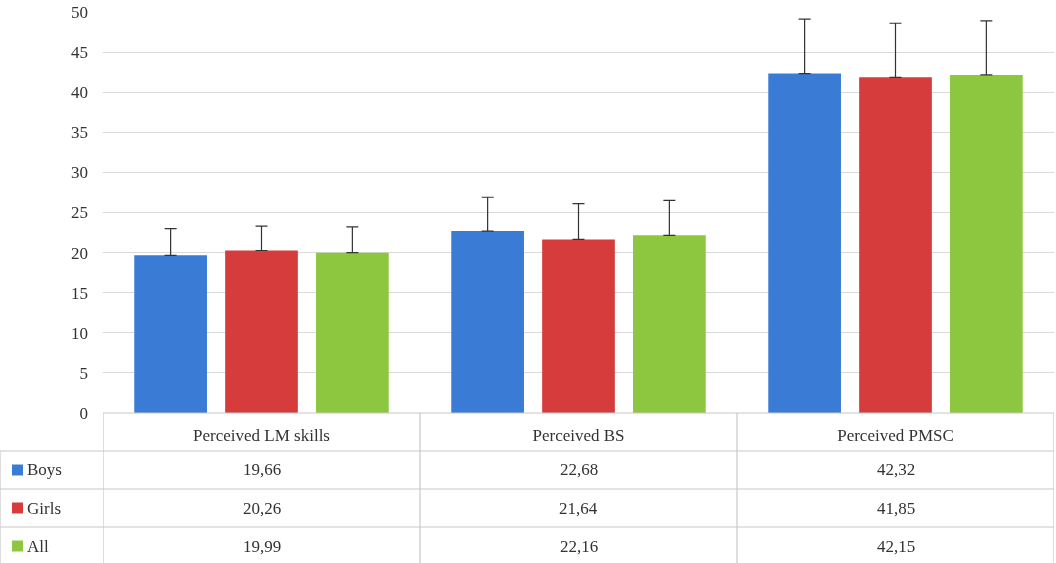  Describe the element at coordinates (79, 173) in the screenshot. I see `y-tick-label: 30` at that location.